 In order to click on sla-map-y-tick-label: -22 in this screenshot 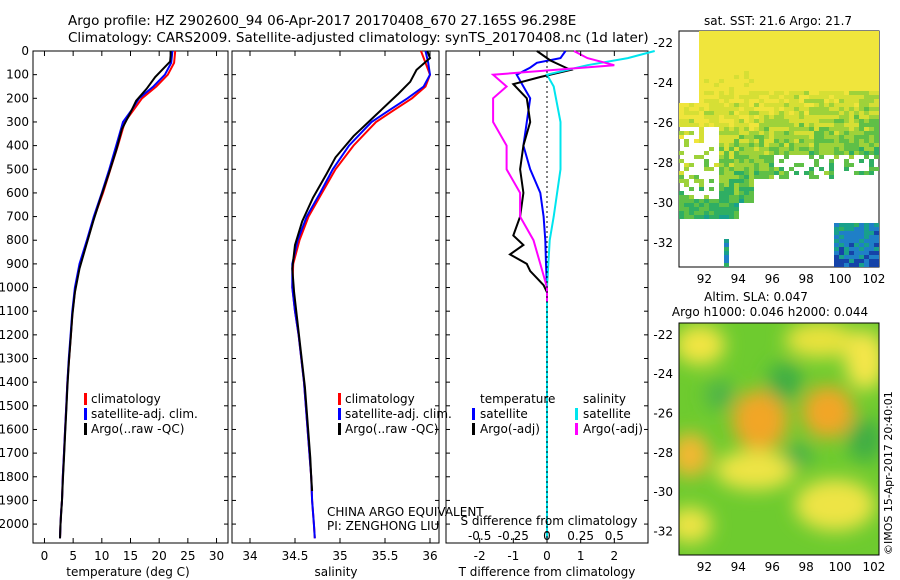, I will do `click(663, 335)`.